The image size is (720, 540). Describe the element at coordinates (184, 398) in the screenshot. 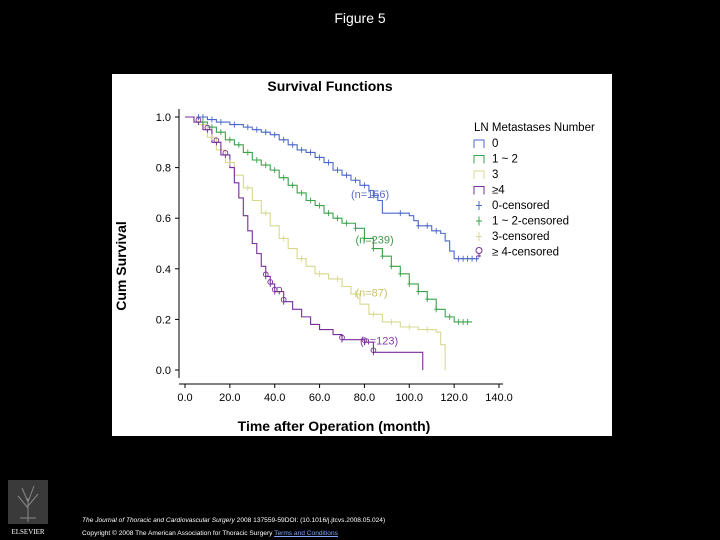

I see `x-tick-label: 0.0` at that location.